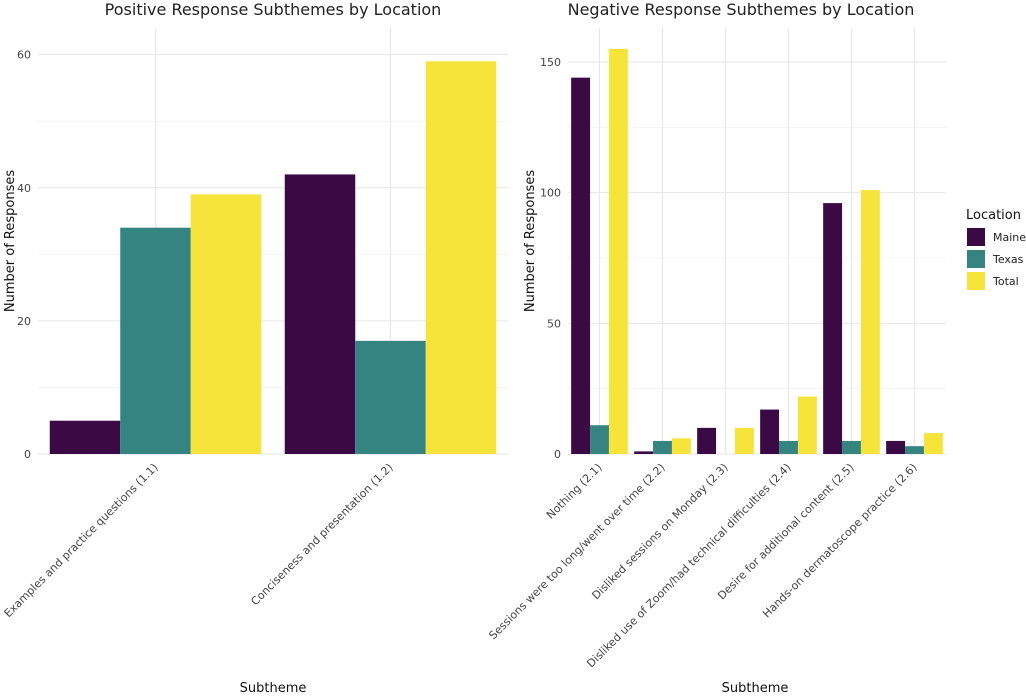 Image resolution: width=1026 pixels, height=696 pixels. What do you see at coordinates (1005, 281) in the screenshot?
I see `legend-label-total: Total` at bounding box center [1005, 281].